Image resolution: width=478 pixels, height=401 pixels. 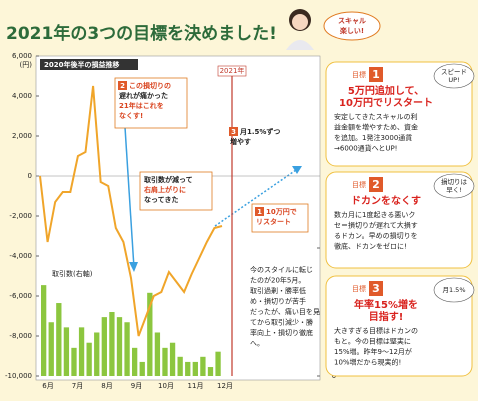 What do you see at coordinates (374, 214) in the screenshot?
I see `goal-body: 数カ月に1度起きる悪いク` at bounding box center [374, 214].